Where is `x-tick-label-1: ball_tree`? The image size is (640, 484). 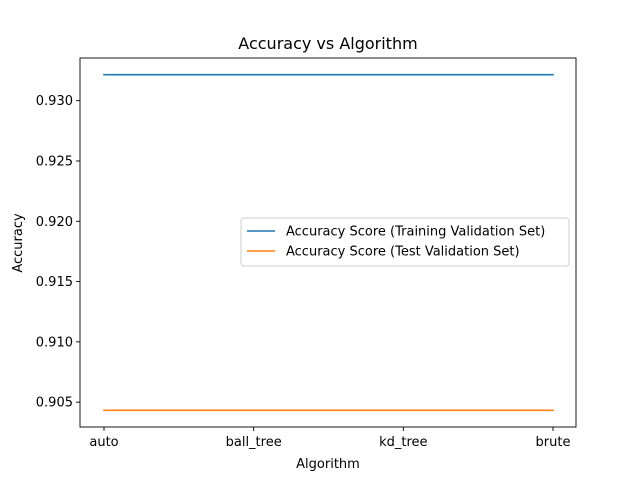 x-tick-label-1: ball_tree is located at coordinates (254, 442).